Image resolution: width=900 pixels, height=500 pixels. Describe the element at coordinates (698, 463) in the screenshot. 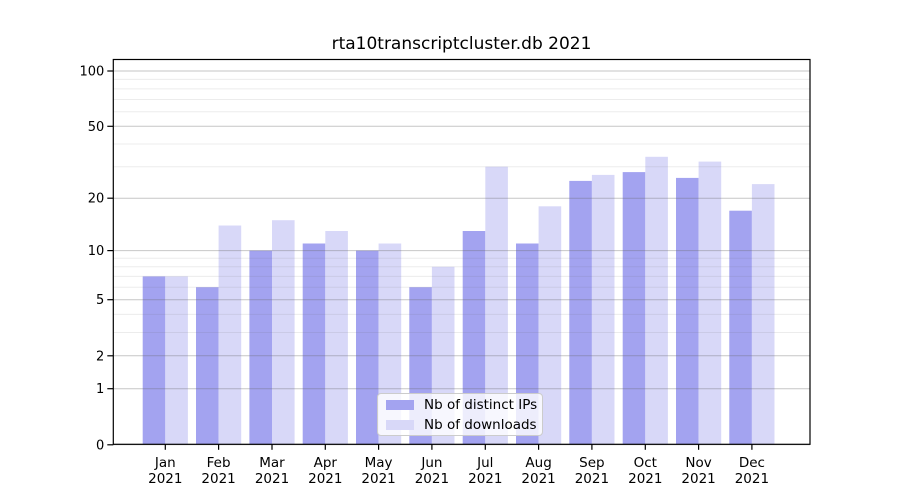

I see `x-tick-label-month-nov: Nov` at that location.